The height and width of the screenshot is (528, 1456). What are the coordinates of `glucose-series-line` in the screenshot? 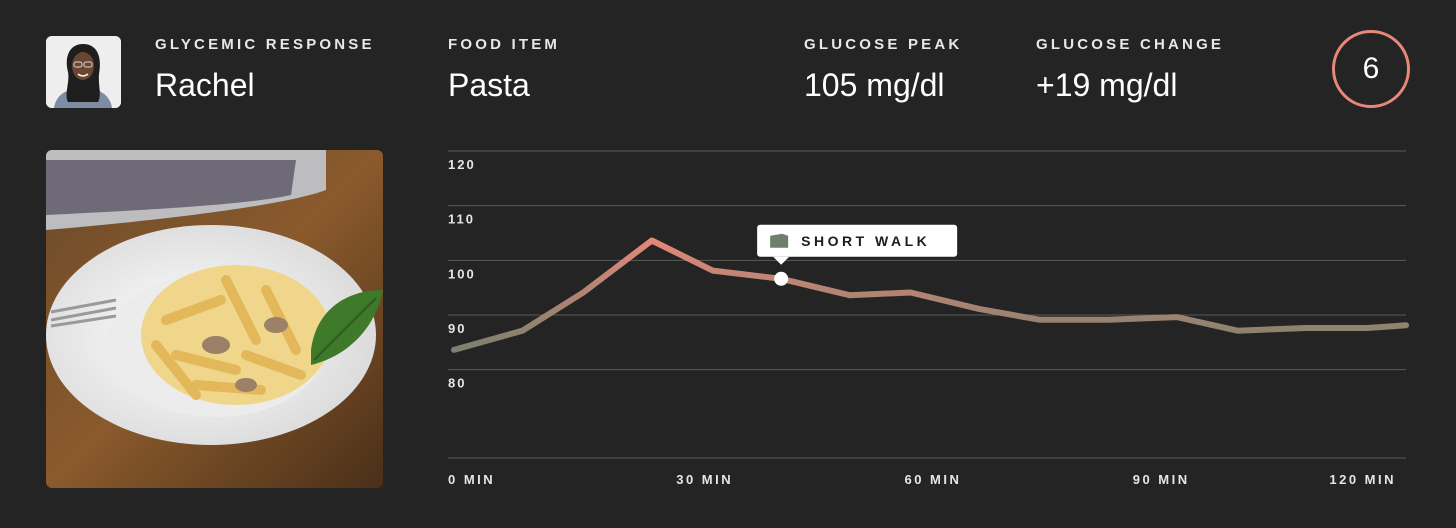 It's located at (930, 295).